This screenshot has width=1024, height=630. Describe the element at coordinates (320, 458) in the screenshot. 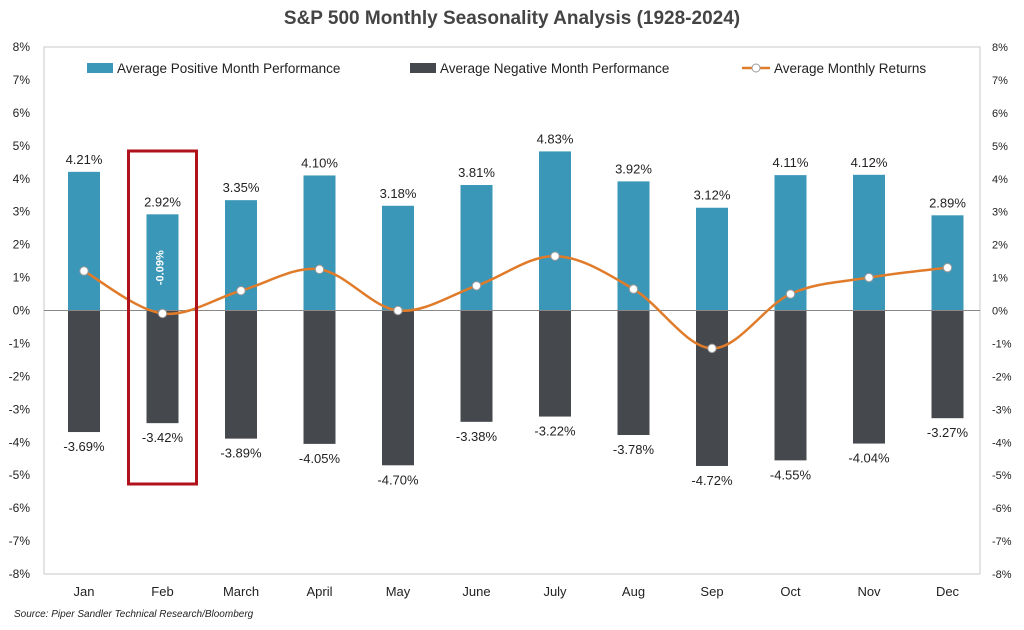

I see `negative-bar-label: -4.05%` at that location.